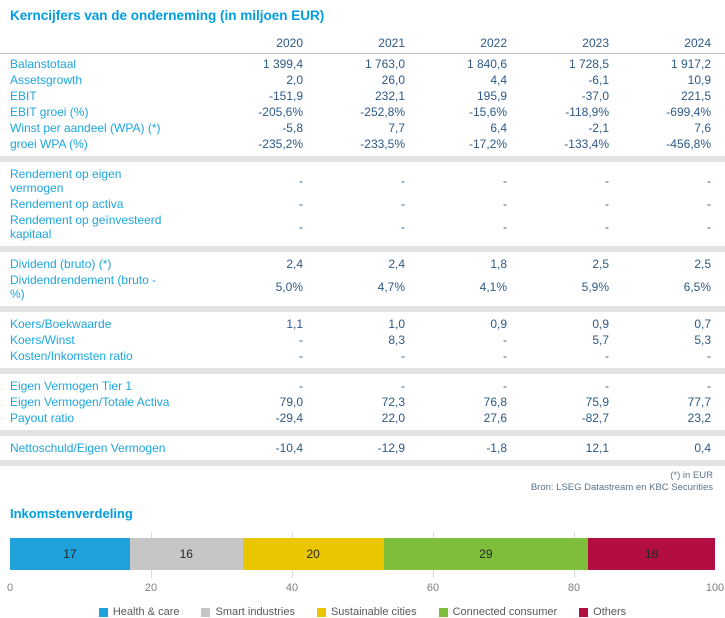 This screenshot has height=618, width=725. What do you see at coordinates (702, 324) in the screenshot?
I see `cell-value: 0,7` at bounding box center [702, 324].